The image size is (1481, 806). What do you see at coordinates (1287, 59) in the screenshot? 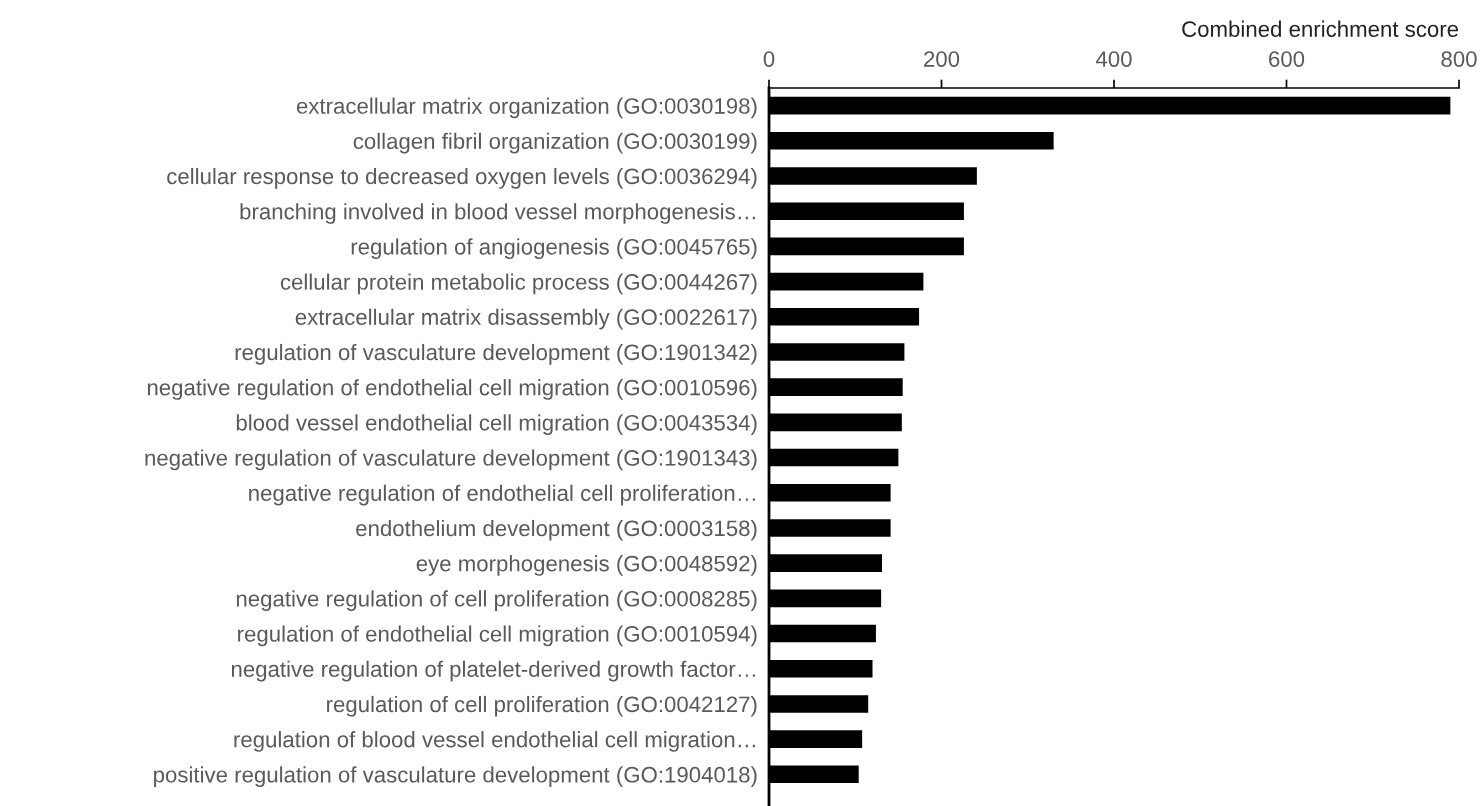
I see `x-tick-label: 600` at bounding box center [1287, 59].